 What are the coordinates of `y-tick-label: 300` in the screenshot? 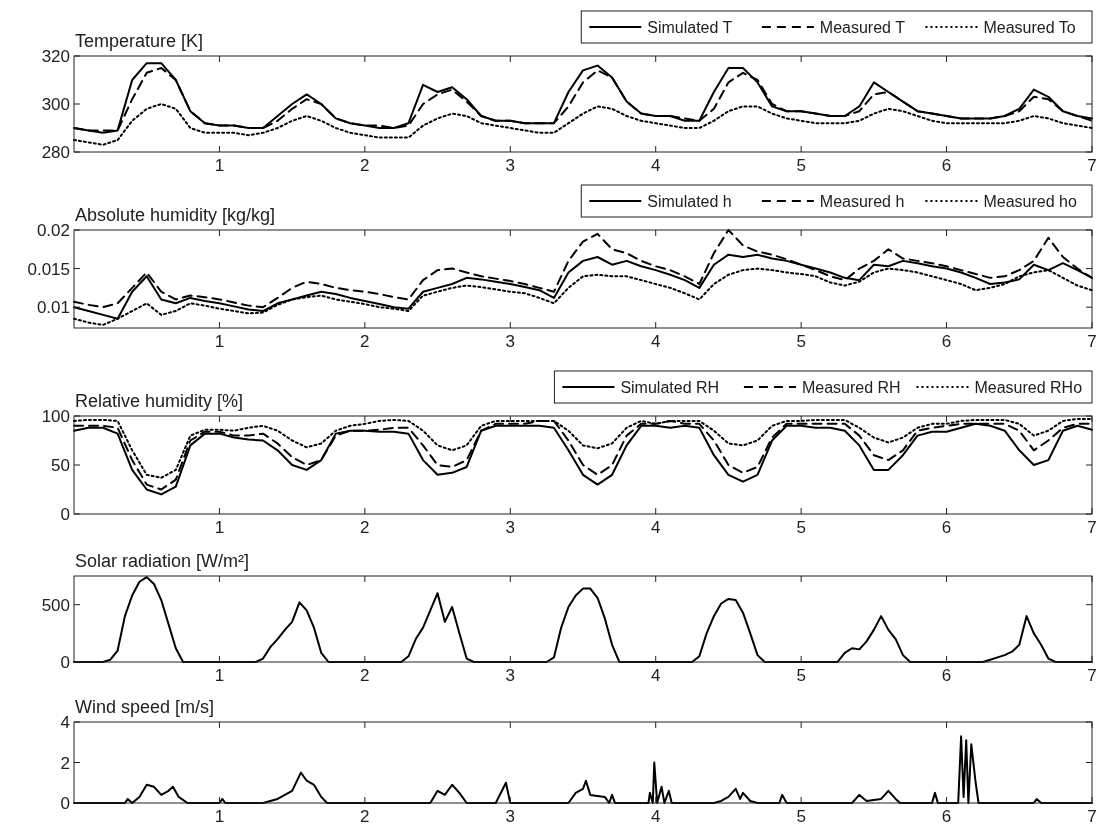 It's located at (55, 104).